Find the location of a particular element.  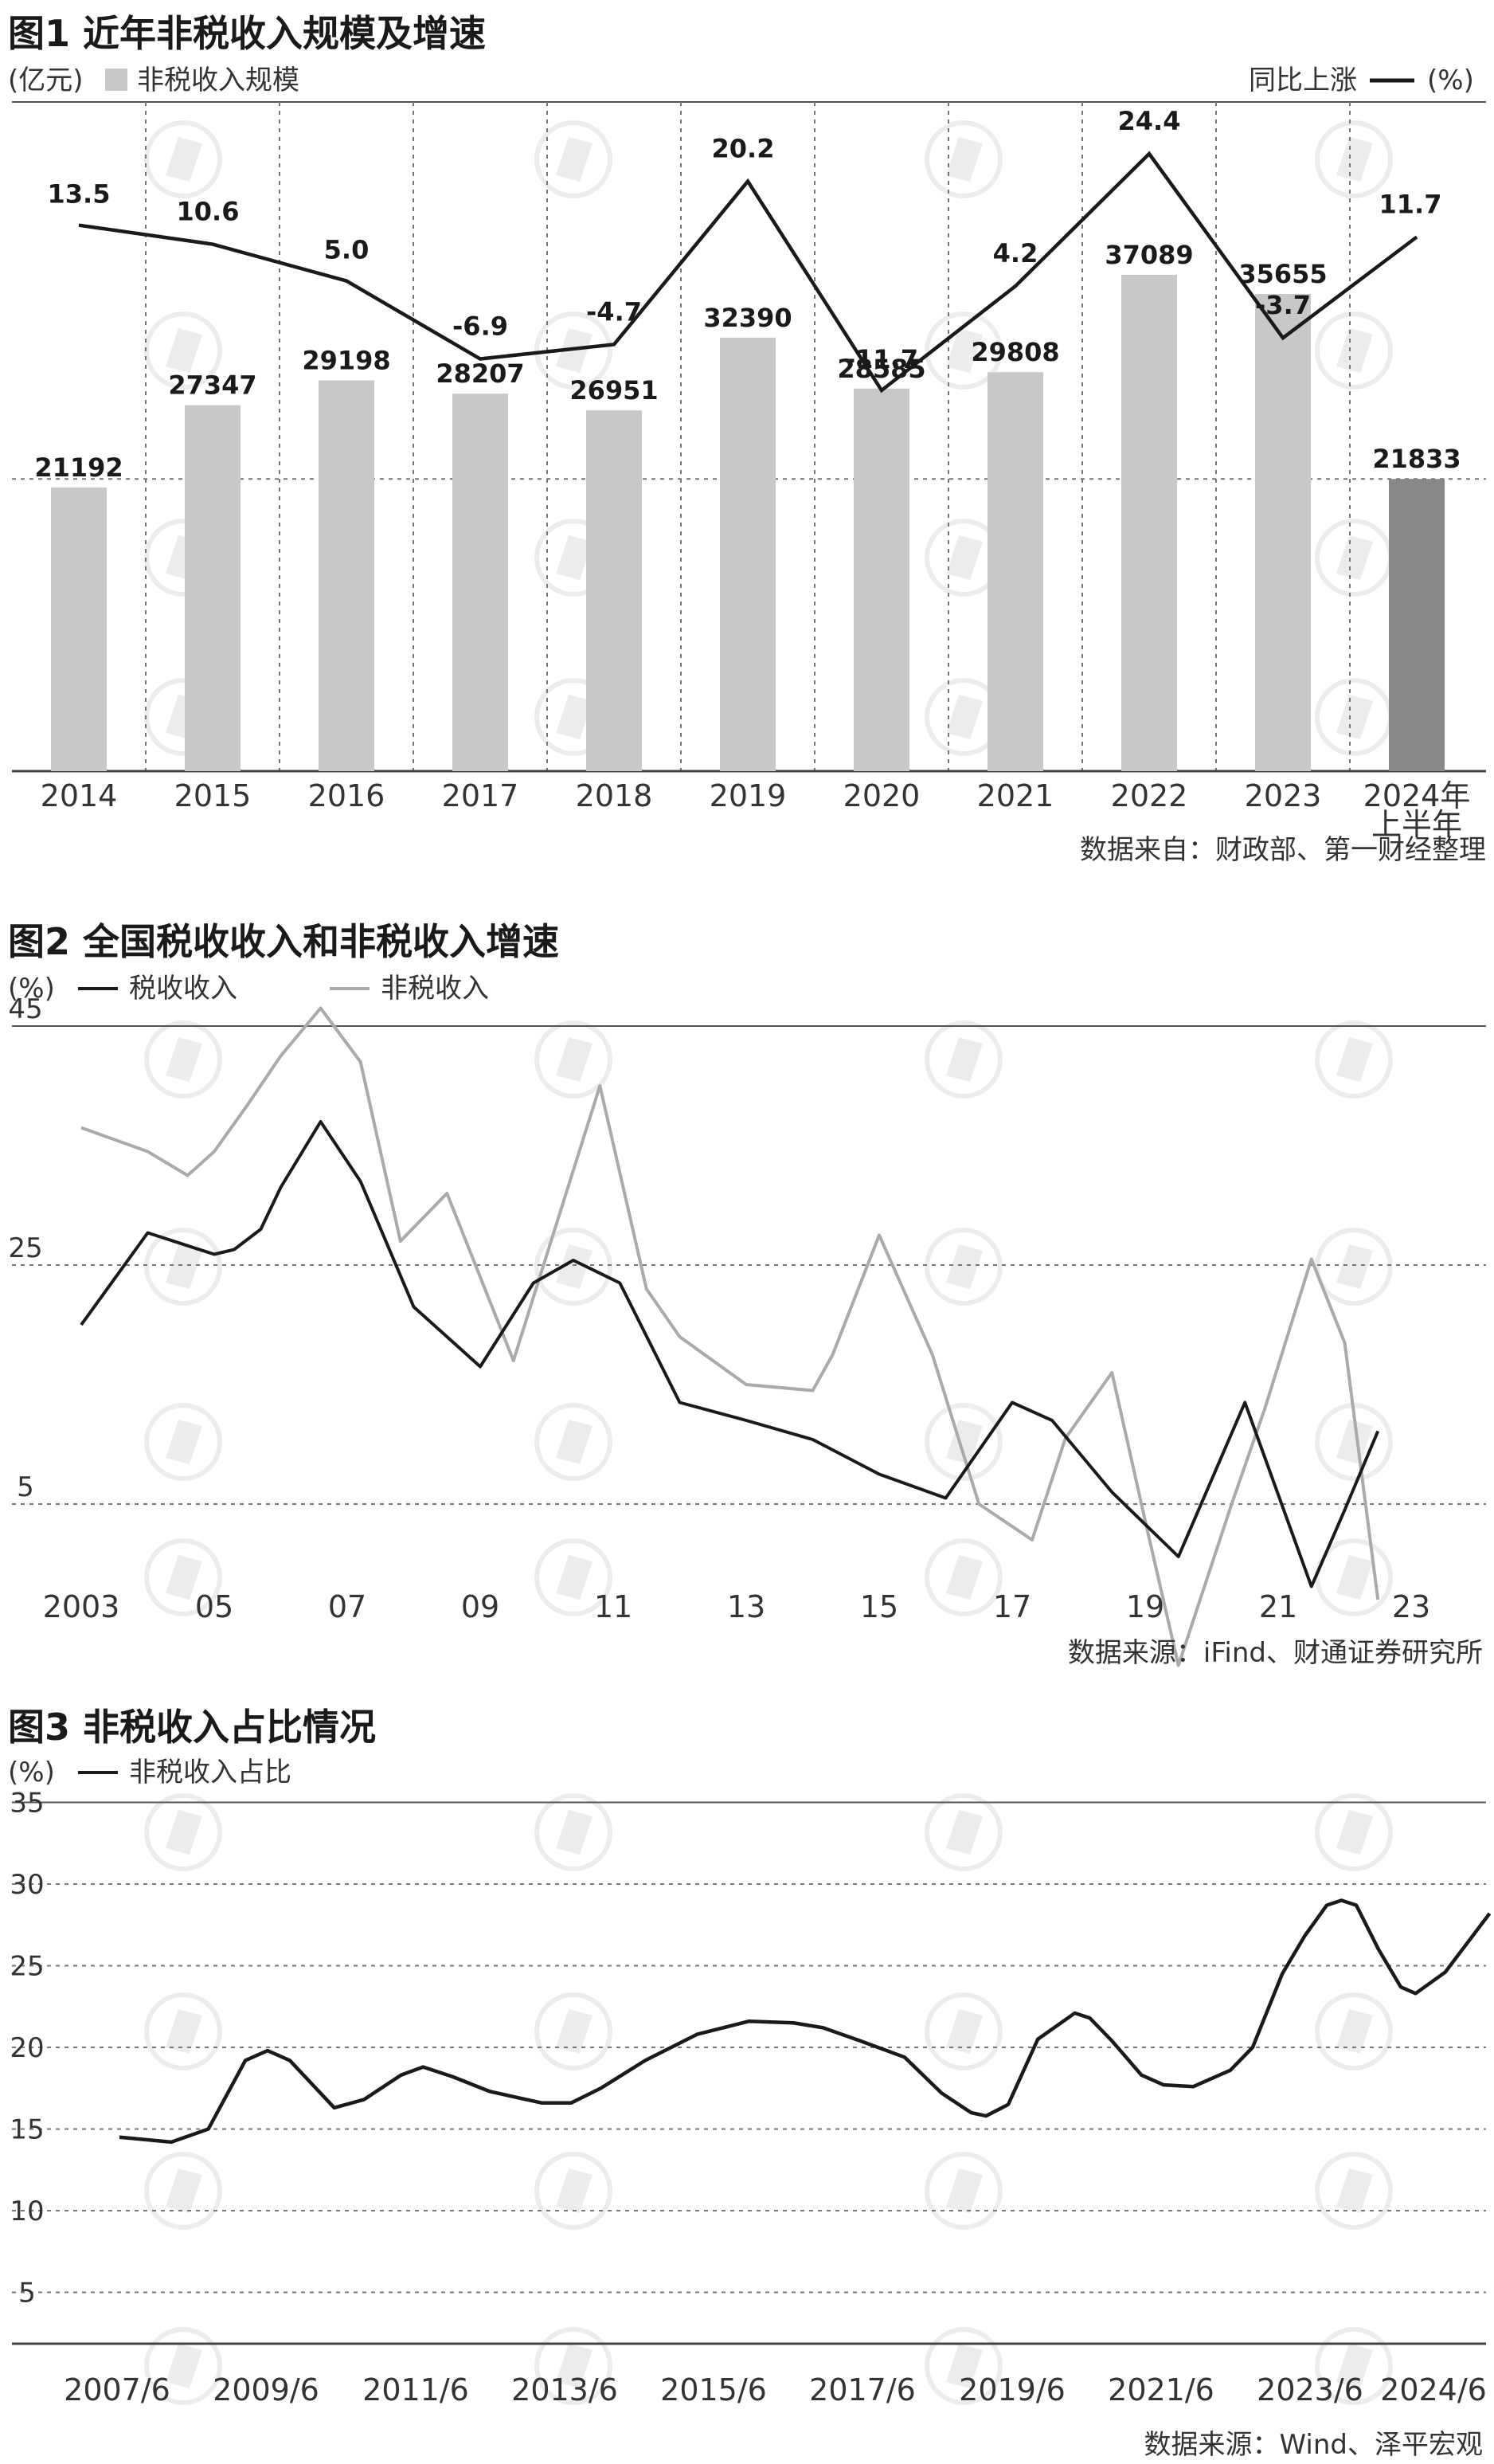

growth-line-path is located at coordinates (748, 272).